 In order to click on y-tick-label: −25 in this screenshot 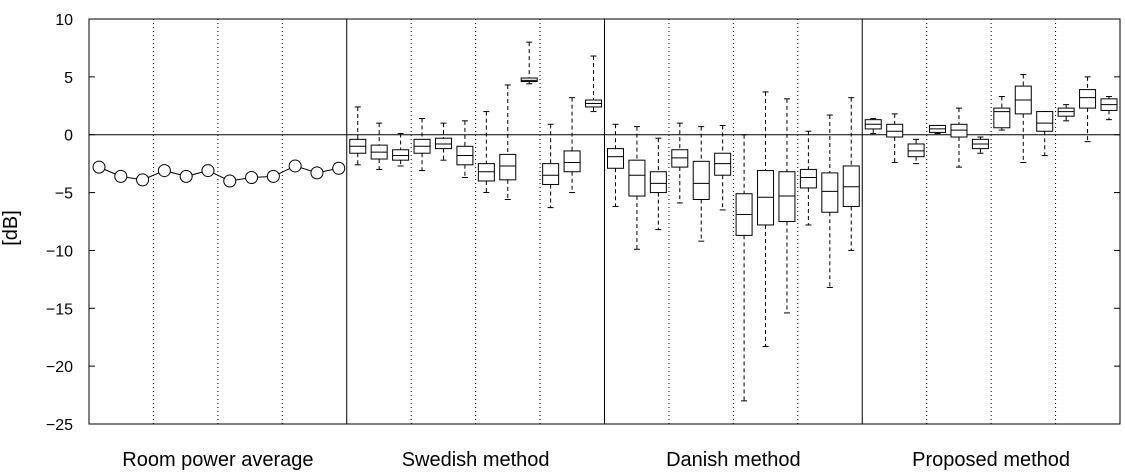, I will do `click(59, 425)`.